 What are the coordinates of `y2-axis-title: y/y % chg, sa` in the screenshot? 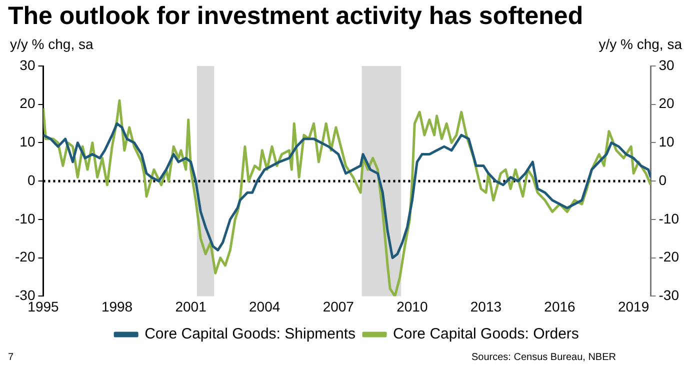 It's located at (640, 44).